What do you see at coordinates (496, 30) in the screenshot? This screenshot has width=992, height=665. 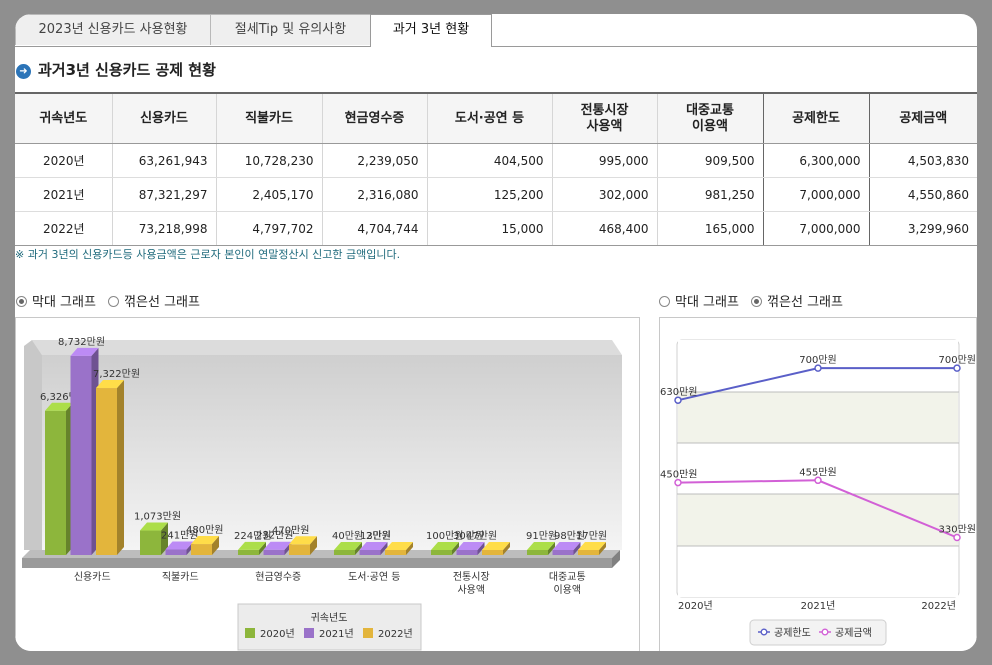 I see `tab-bar: 2023년 신용카드 사용현황 절세Tip 및 유의사항 과거 3년 현황` at bounding box center [496, 30].